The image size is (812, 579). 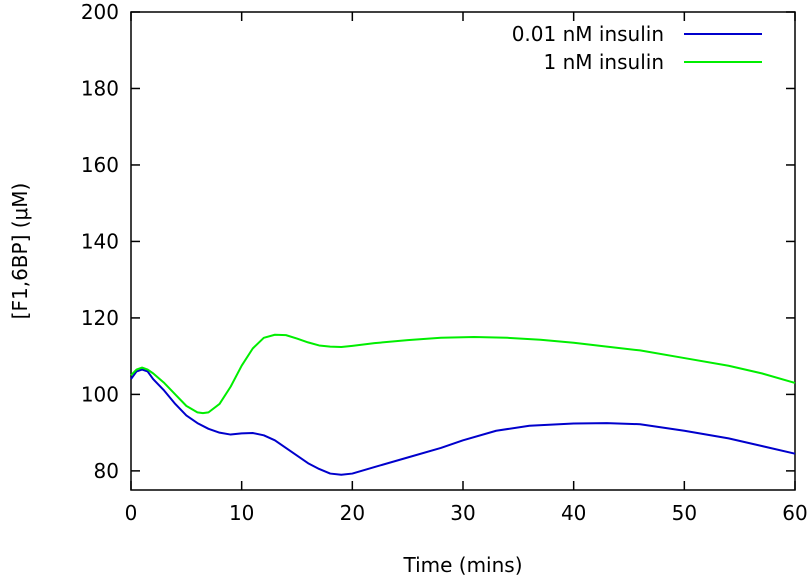 What do you see at coordinates (106, 471) in the screenshot?
I see `y-tick-label: 80` at bounding box center [106, 471].